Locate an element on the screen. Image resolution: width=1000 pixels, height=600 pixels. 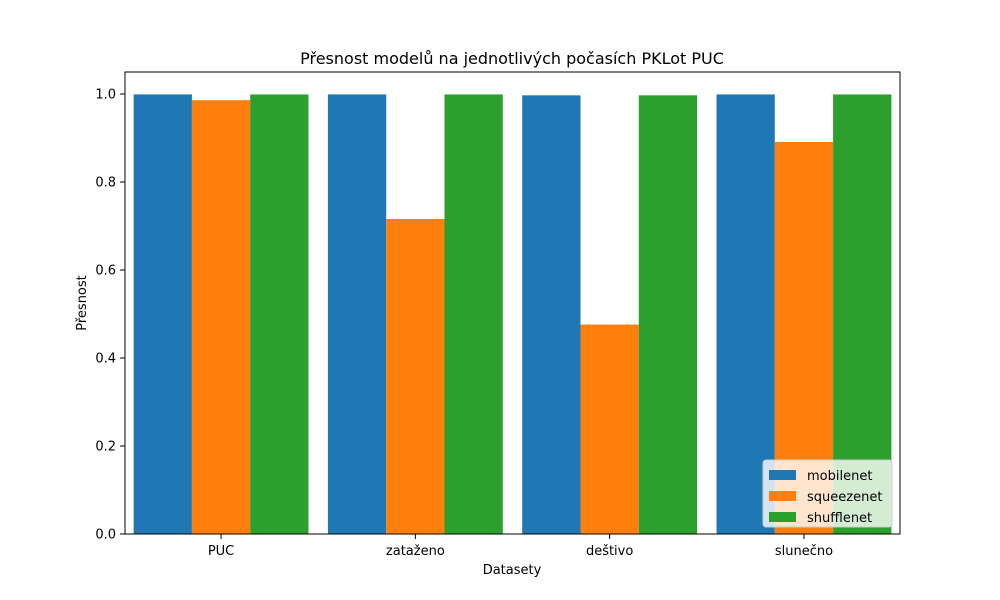
y-tick-label: 0.6 is located at coordinates (105, 271).